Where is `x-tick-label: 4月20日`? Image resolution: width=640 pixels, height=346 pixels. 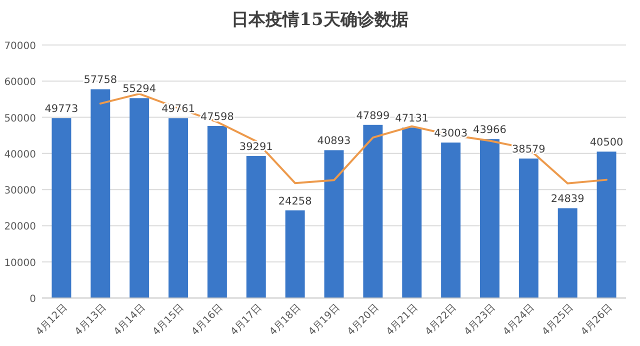 x-tick-label: 4月20日 is located at coordinates (364, 320).